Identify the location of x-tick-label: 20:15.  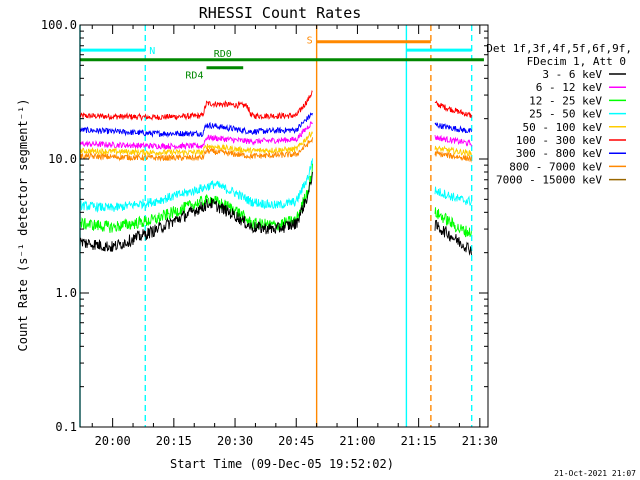
(174, 441).